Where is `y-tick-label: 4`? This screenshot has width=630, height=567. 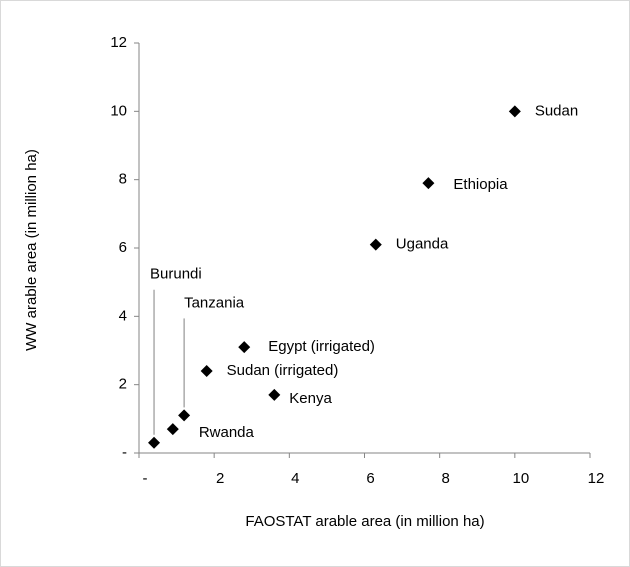 y-tick-label: 4 is located at coordinates (123, 315).